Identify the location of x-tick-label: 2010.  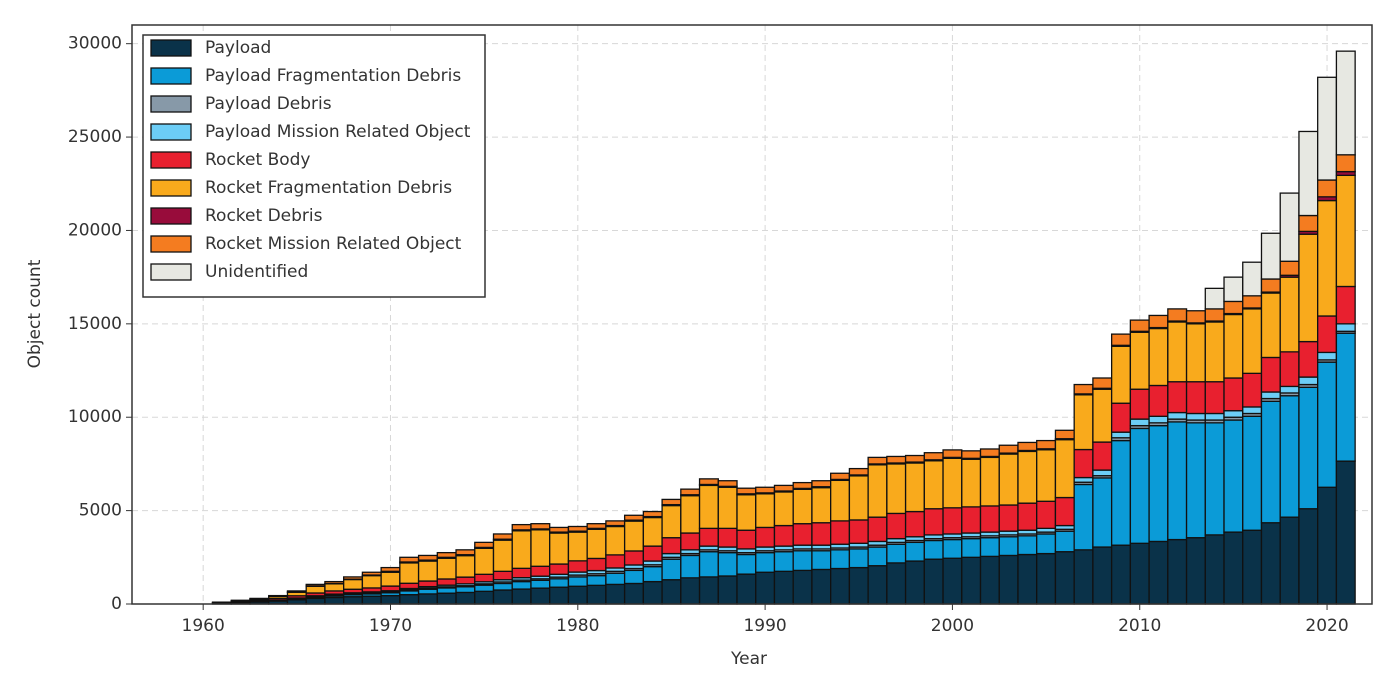
(1139, 626).